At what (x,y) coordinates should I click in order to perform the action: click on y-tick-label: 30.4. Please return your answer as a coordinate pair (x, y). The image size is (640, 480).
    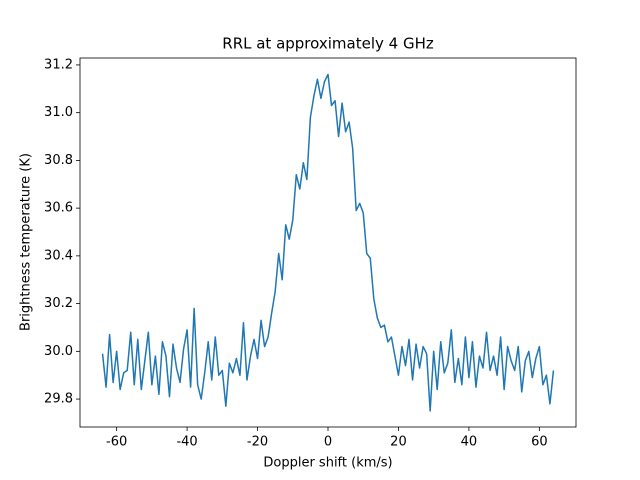
    Looking at the image, I should click on (58, 255).